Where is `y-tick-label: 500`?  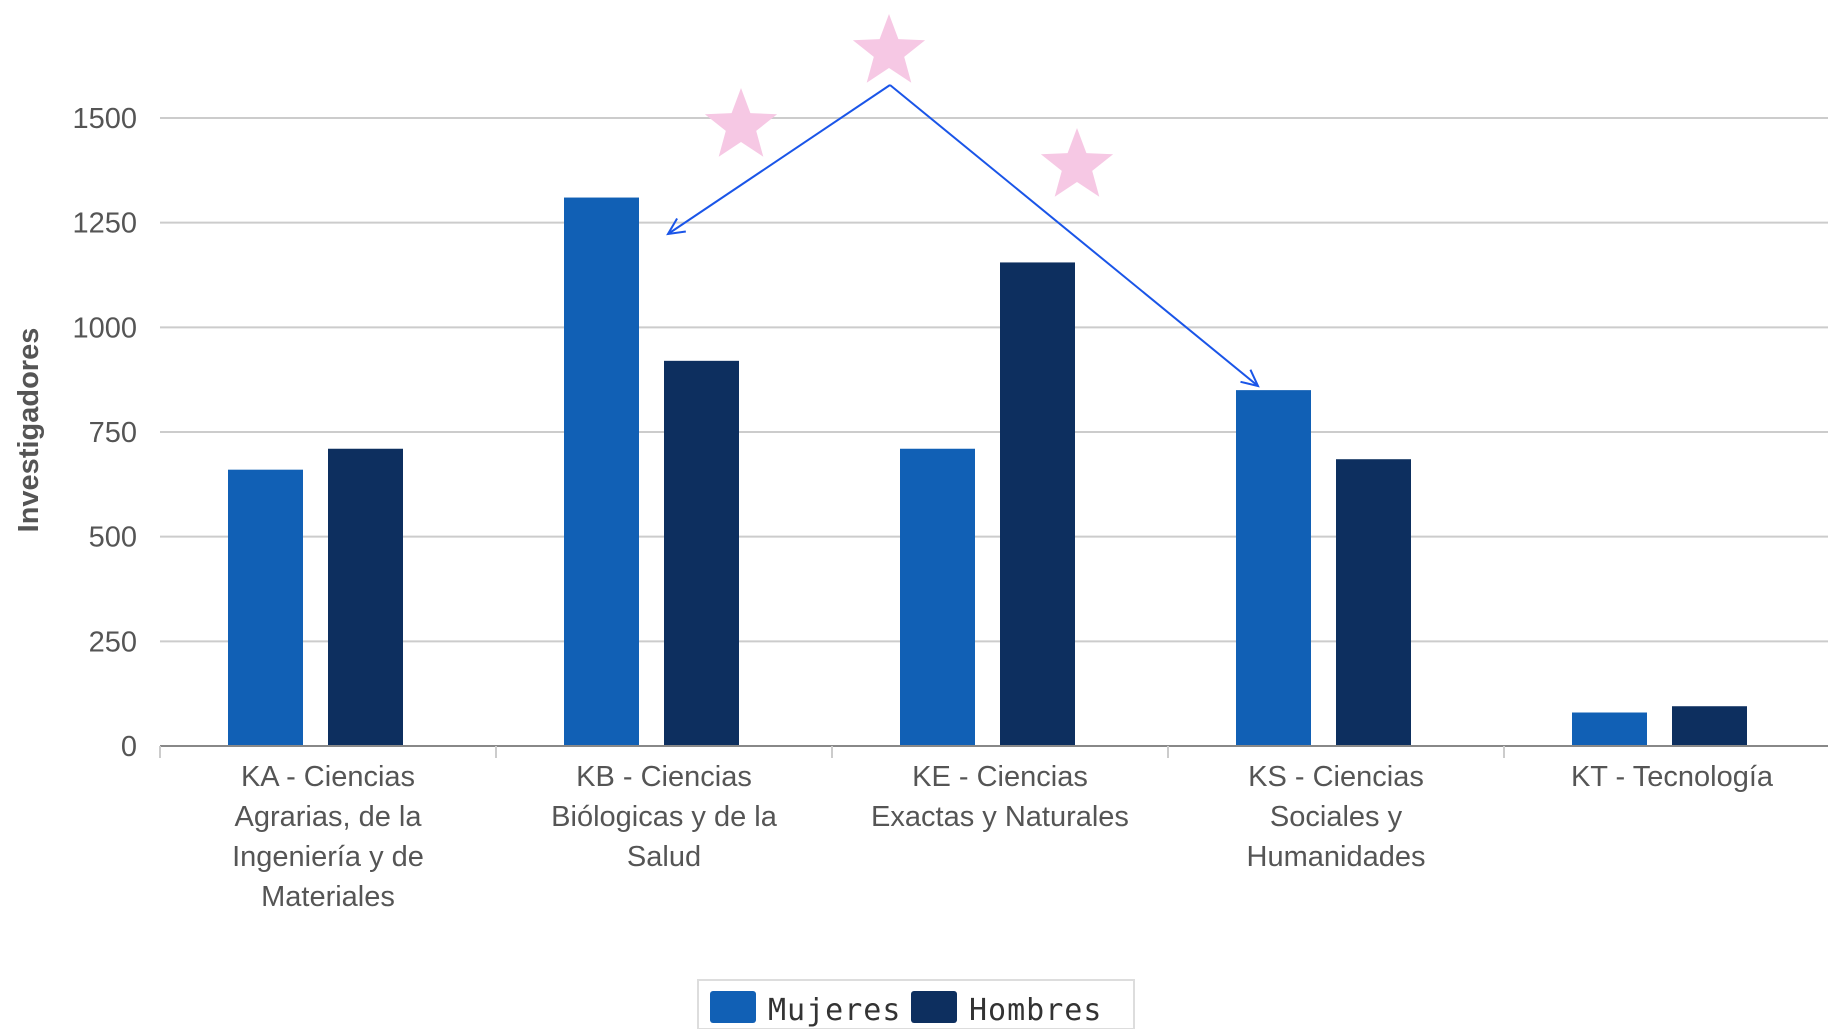 y-tick-label: 500 is located at coordinates (113, 538).